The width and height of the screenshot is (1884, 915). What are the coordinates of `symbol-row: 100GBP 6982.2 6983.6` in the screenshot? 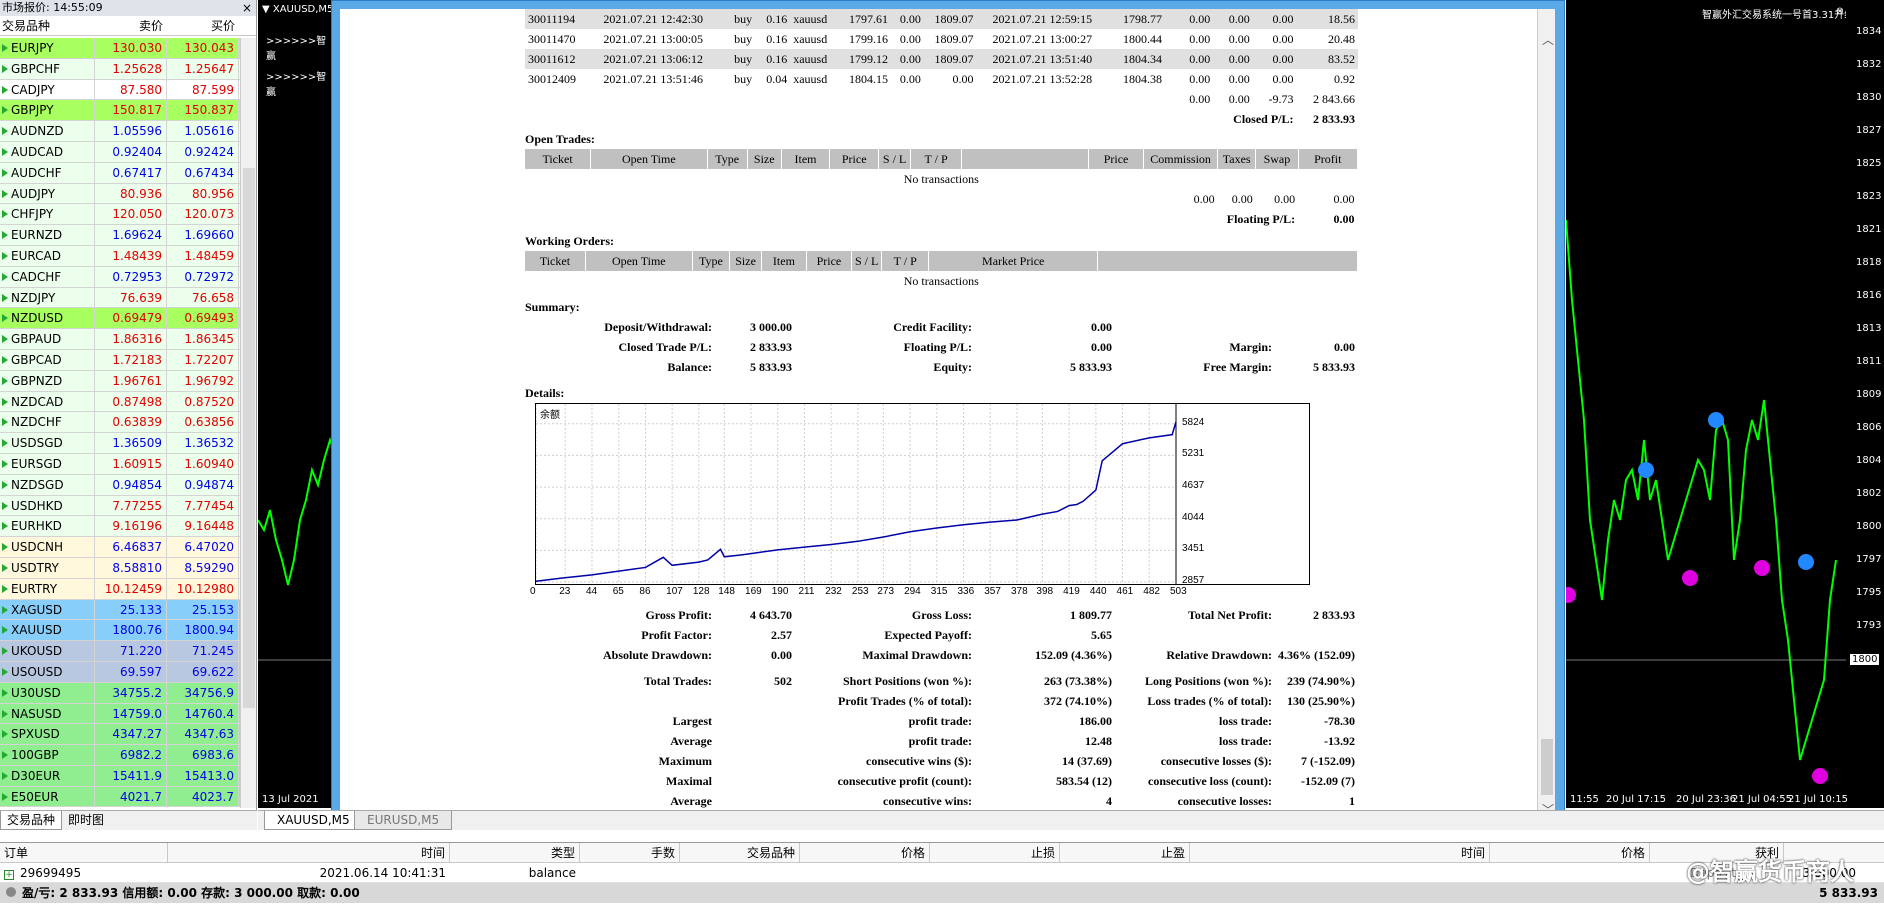 It's located at (120, 755).